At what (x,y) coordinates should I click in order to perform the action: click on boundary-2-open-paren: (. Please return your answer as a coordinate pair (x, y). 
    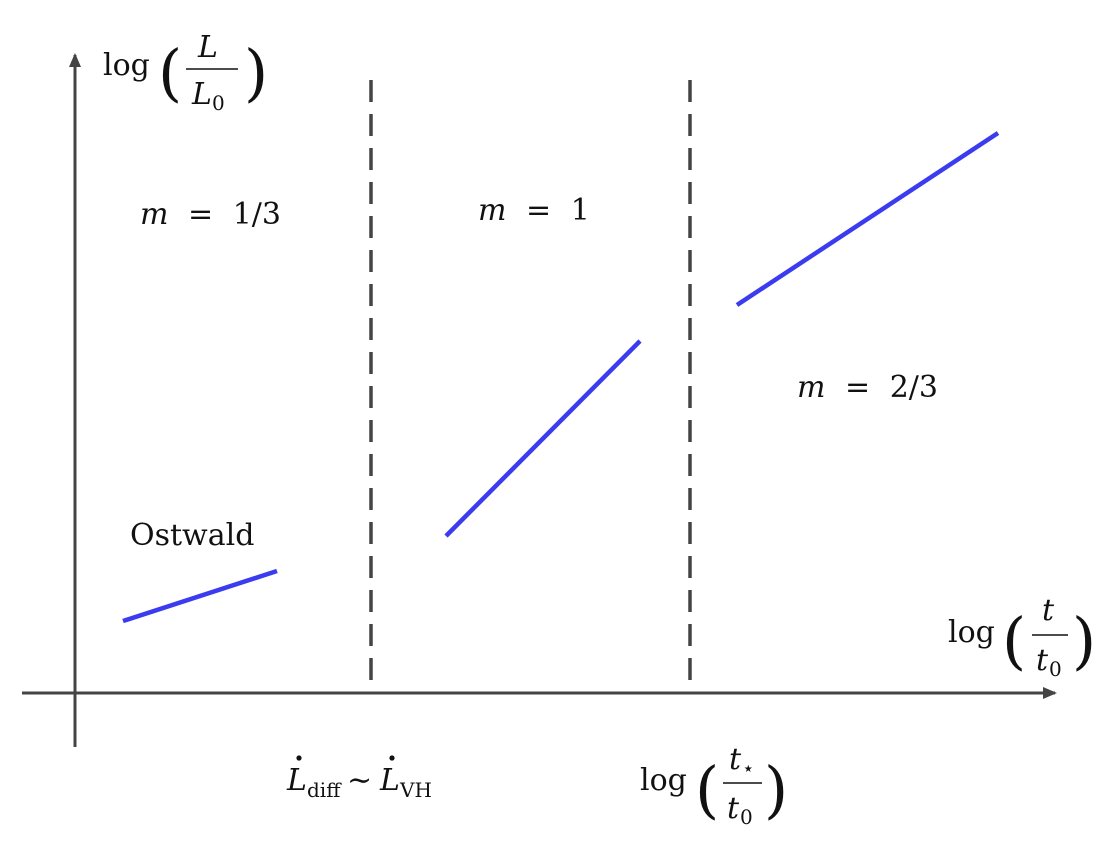
    Looking at the image, I should click on (707, 789).